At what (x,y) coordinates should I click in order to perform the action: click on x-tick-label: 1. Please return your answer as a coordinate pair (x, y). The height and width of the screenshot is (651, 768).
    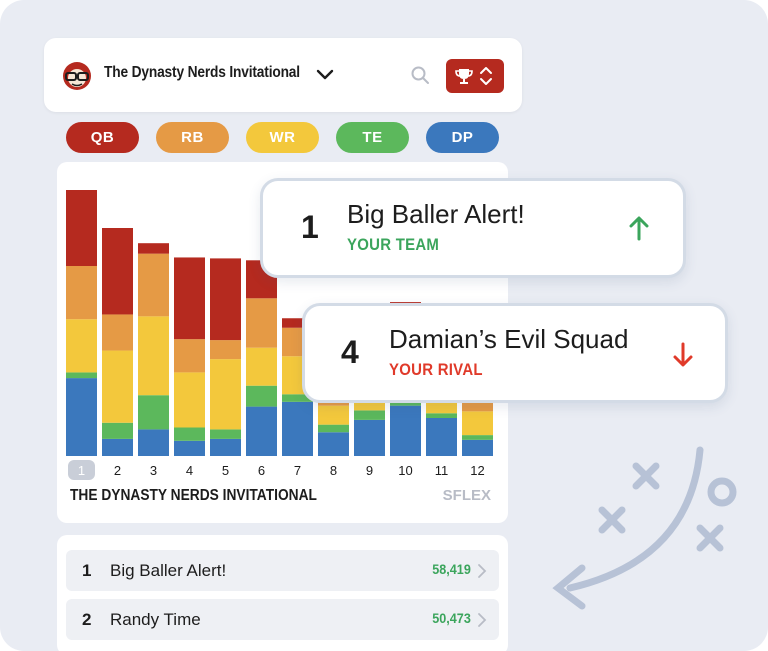
    Looking at the image, I should click on (81, 470).